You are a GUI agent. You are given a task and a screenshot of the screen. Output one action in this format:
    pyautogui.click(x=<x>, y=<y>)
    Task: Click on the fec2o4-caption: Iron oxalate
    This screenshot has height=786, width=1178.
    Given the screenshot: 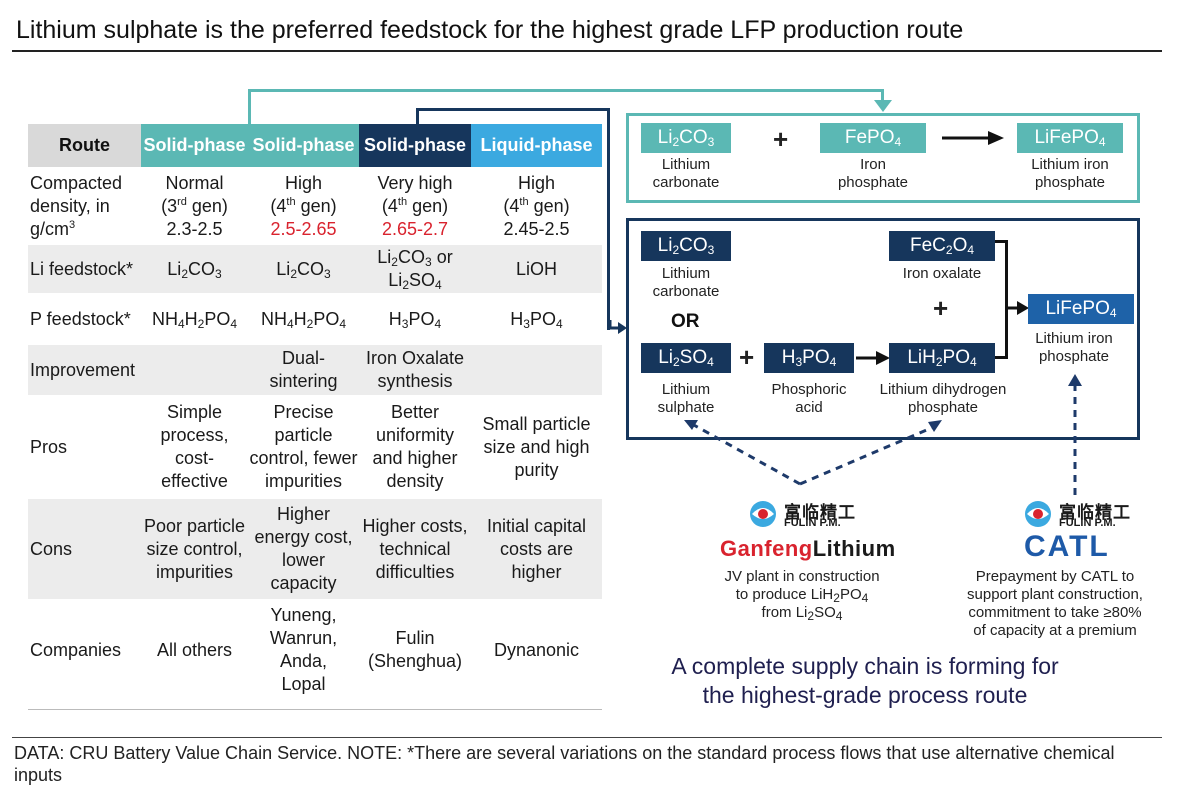 What is the action you would take?
    pyautogui.click(x=942, y=273)
    